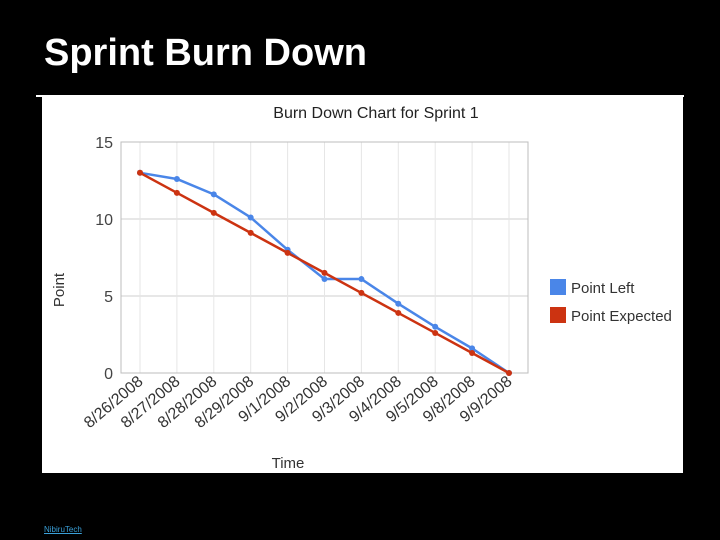  Describe the element at coordinates (63, 529) in the screenshot. I see `footer-brand: NibiruTech` at that location.